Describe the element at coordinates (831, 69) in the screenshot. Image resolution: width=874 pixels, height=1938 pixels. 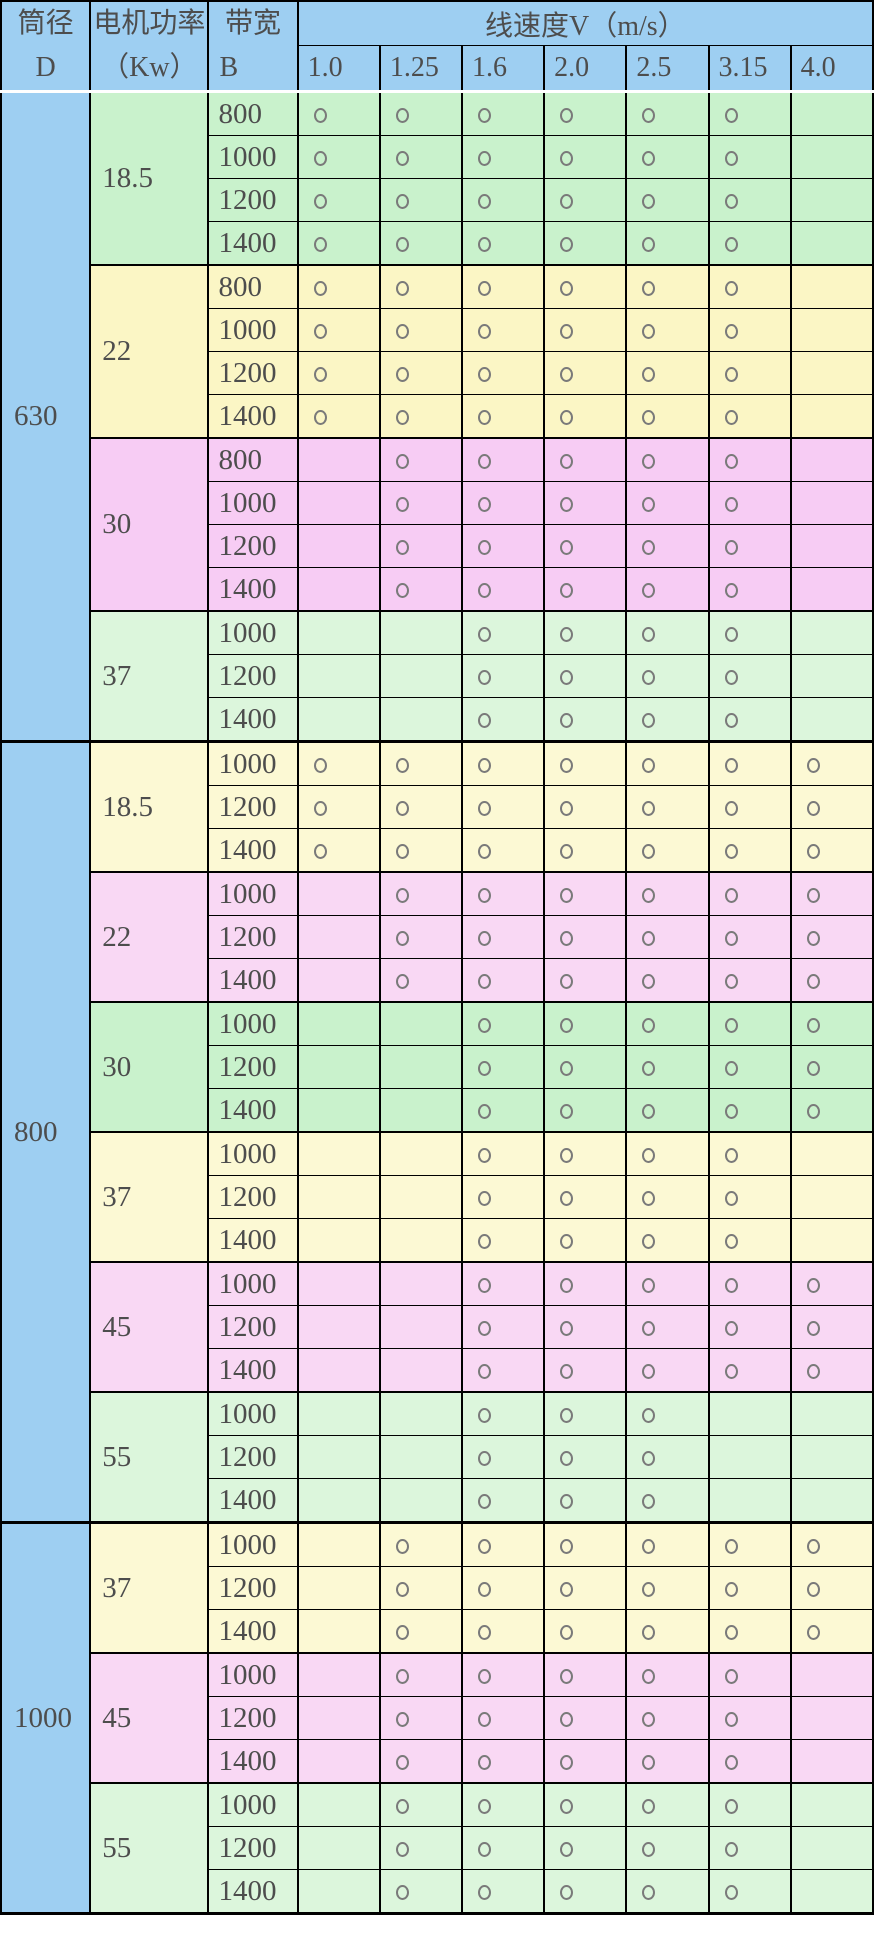
I see `speed-header-4.0: 4.0` at that location.